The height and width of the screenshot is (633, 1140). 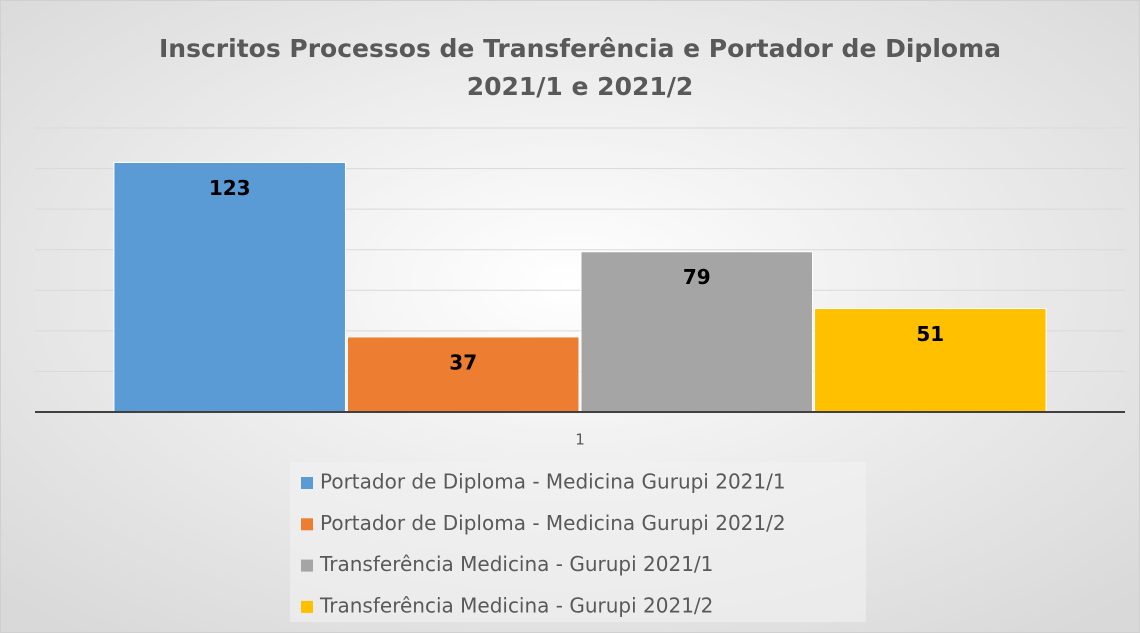 I want to click on data-label: 51, so click(x=930, y=334).